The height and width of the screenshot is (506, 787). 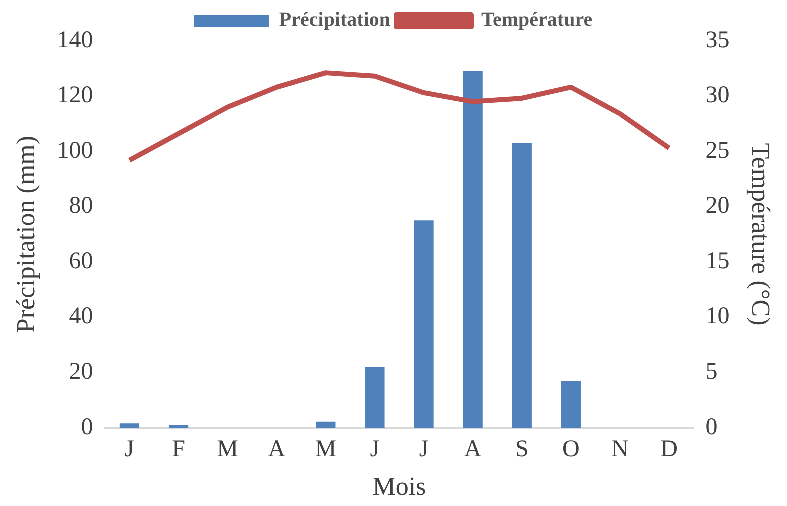 I want to click on y2-tick-label: 30, so click(x=718, y=95).